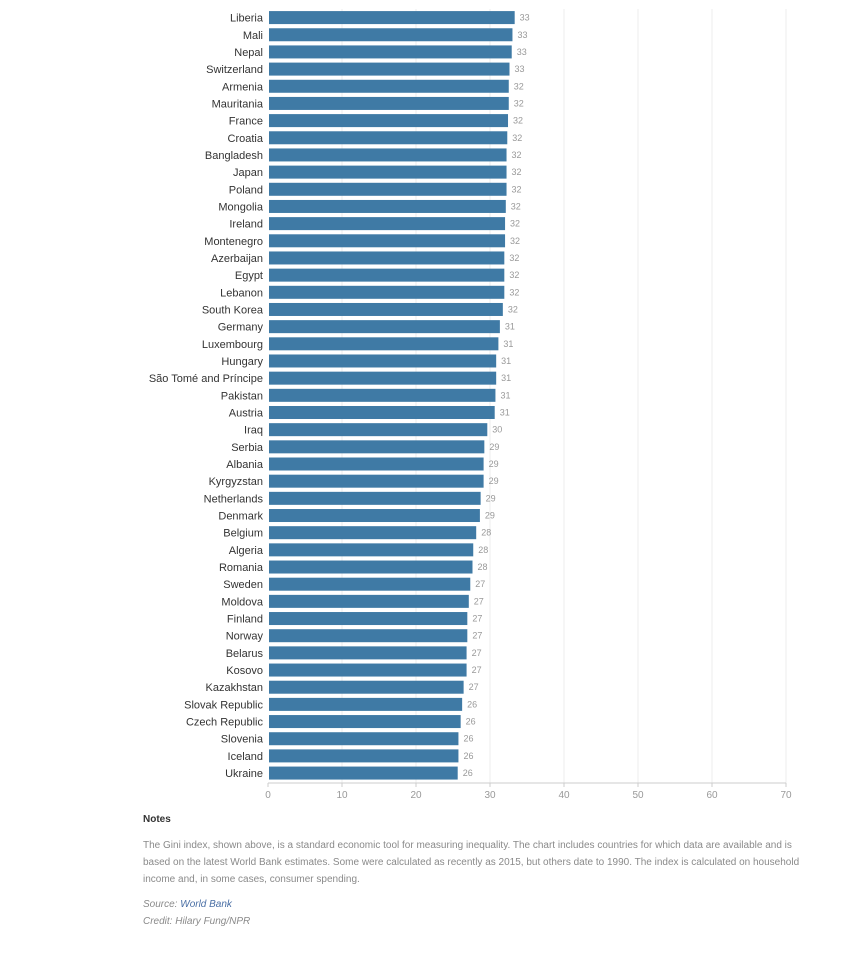 The width and height of the screenshot is (849, 960). What do you see at coordinates (223, 705) in the screenshot?
I see `category-label: Slovak Republic` at bounding box center [223, 705].